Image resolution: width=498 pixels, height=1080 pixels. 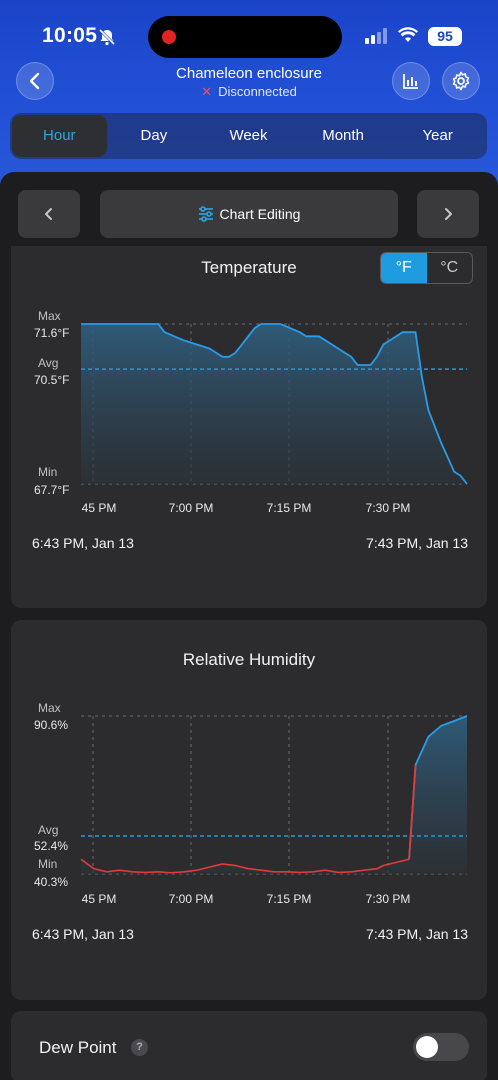 What do you see at coordinates (48, 363) in the screenshot?
I see `temp-avg-label: Avg` at bounding box center [48, 363].